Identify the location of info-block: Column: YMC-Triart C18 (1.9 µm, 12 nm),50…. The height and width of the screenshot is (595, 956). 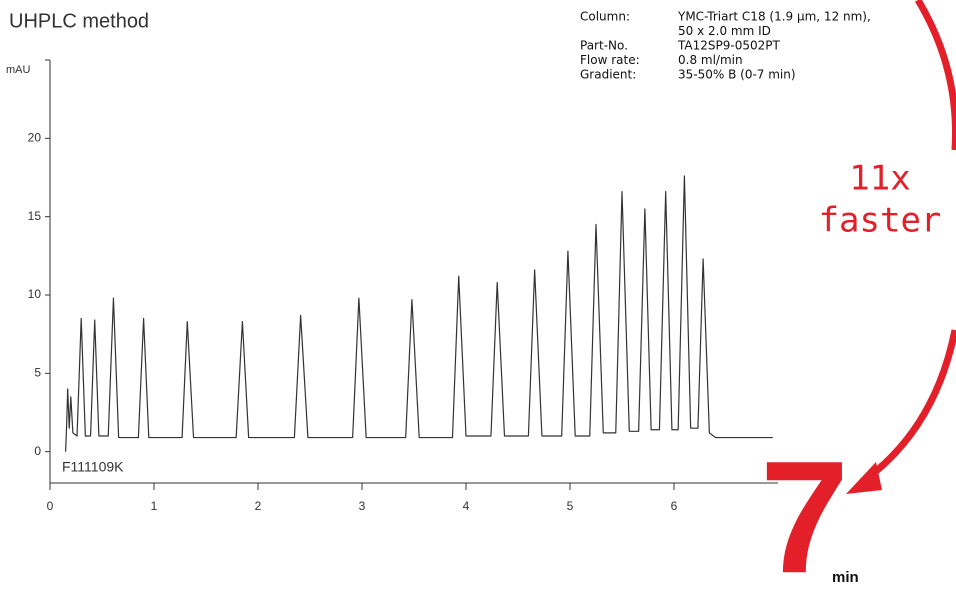
(725, 46).